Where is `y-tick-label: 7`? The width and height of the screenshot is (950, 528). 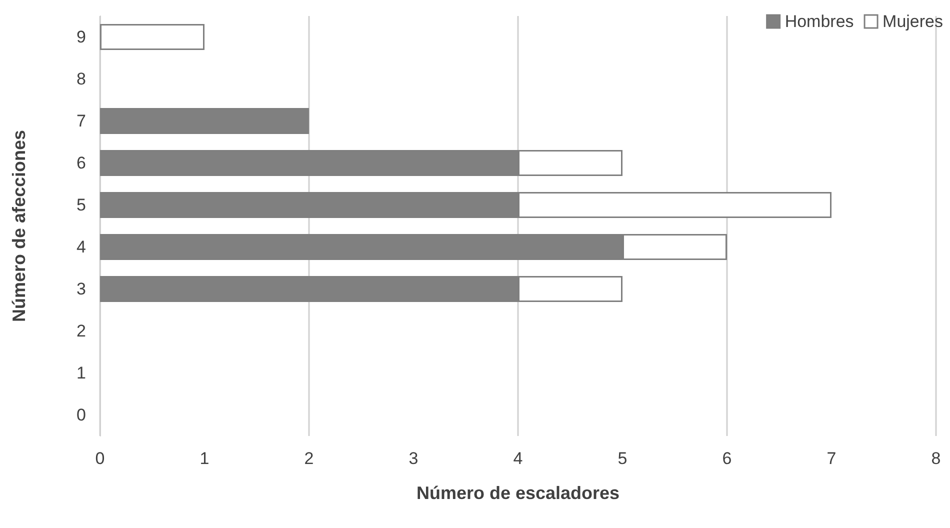 y-tick-label: 7 is located at coordinates (81, 121).